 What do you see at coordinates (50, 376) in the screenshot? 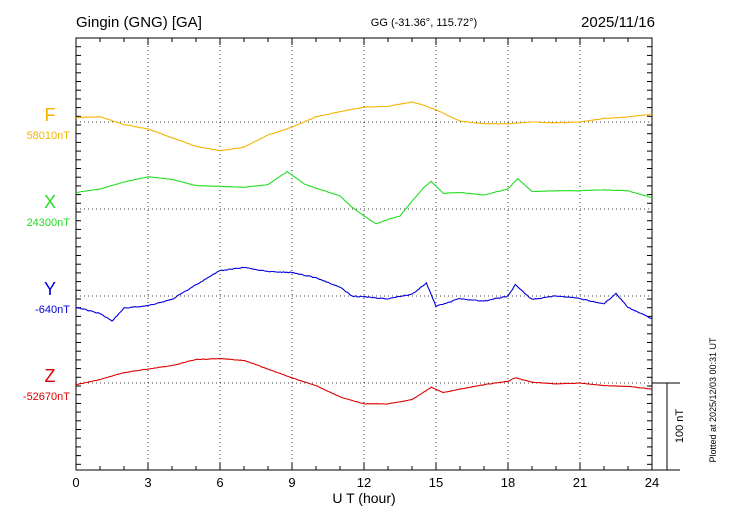
I see `series-name-z: Z` at bounding box center [50, 376].